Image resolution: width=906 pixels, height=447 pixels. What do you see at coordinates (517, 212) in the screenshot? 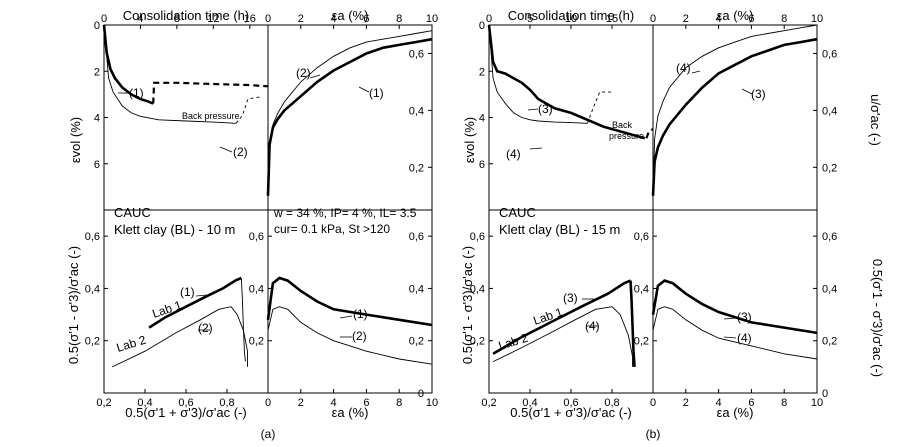
I see `panel-b-title-line1: CAUC` at bounding box center [517, 212].